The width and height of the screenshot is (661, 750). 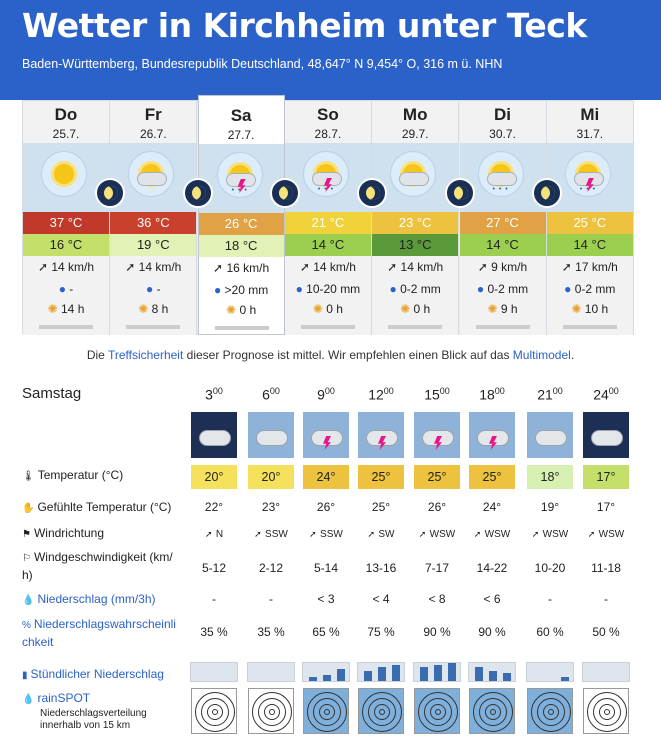 What do you see at coordinates (153, 309) in the screenshot?
I see `sunshine-hours: ✺ 8 h` at bounding box center [153, 309].